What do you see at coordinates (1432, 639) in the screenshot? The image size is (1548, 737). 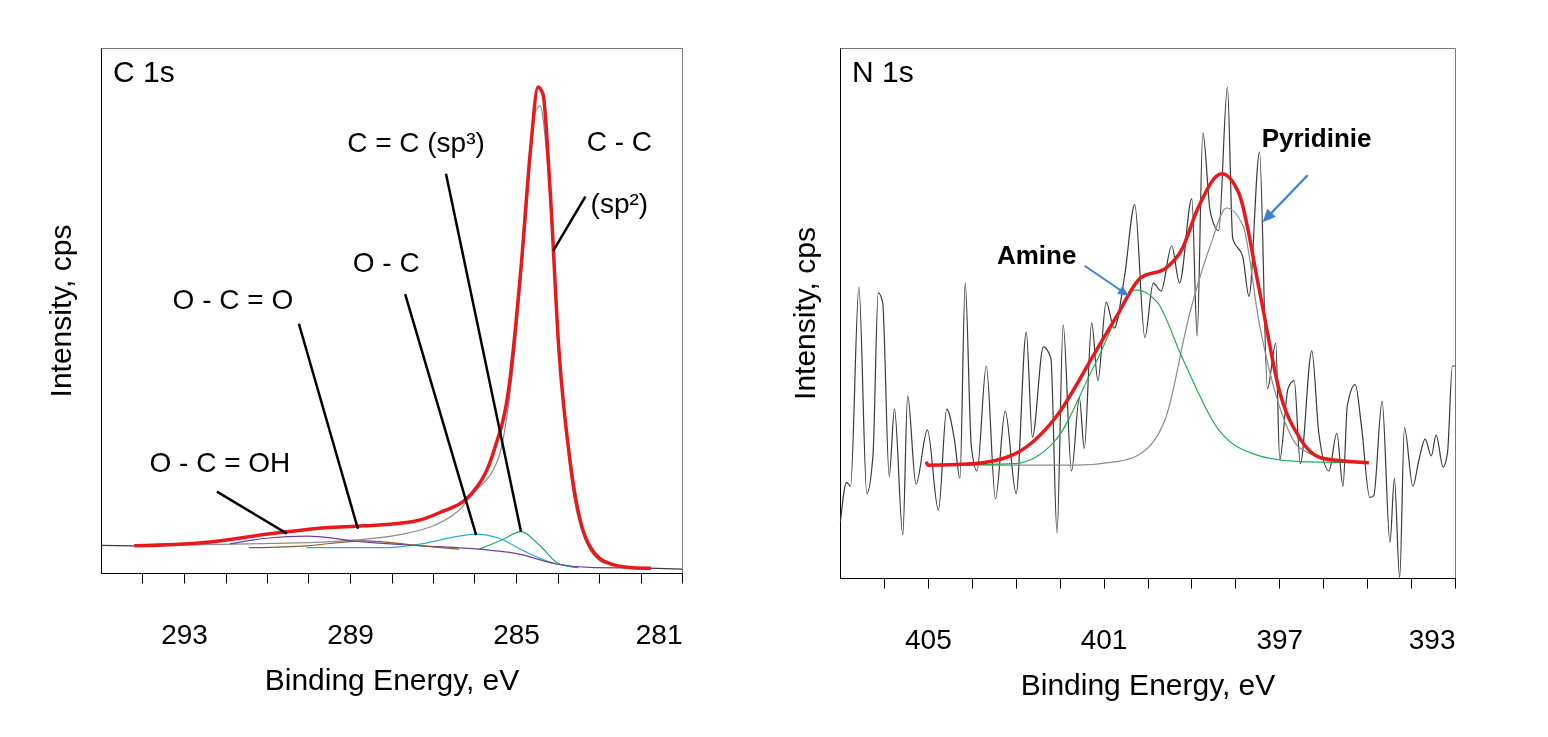 I see `x-tick-label: 393` at bounding box center [1432, 639].